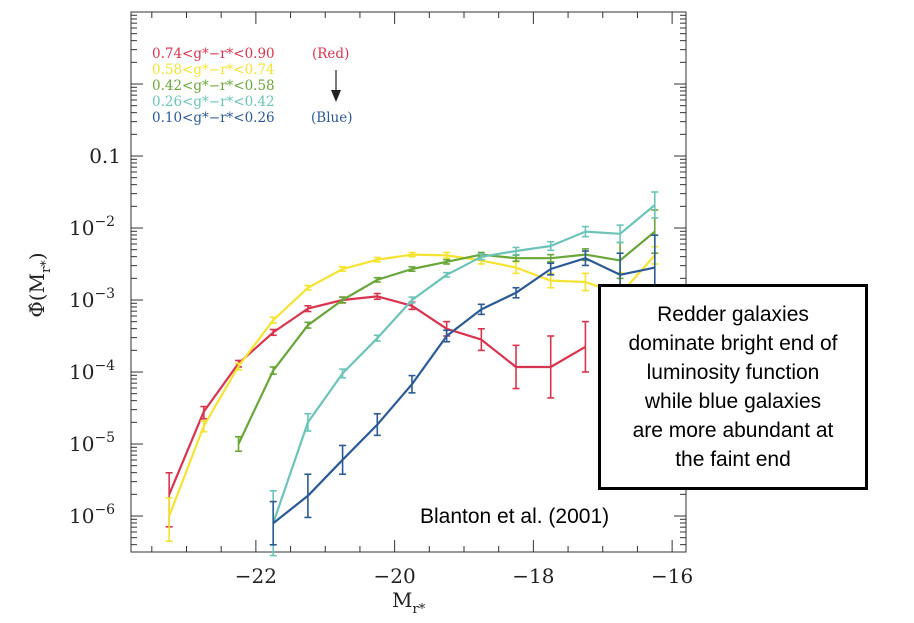  I want to click on annotation-line: the faint end, so click(733, 459).